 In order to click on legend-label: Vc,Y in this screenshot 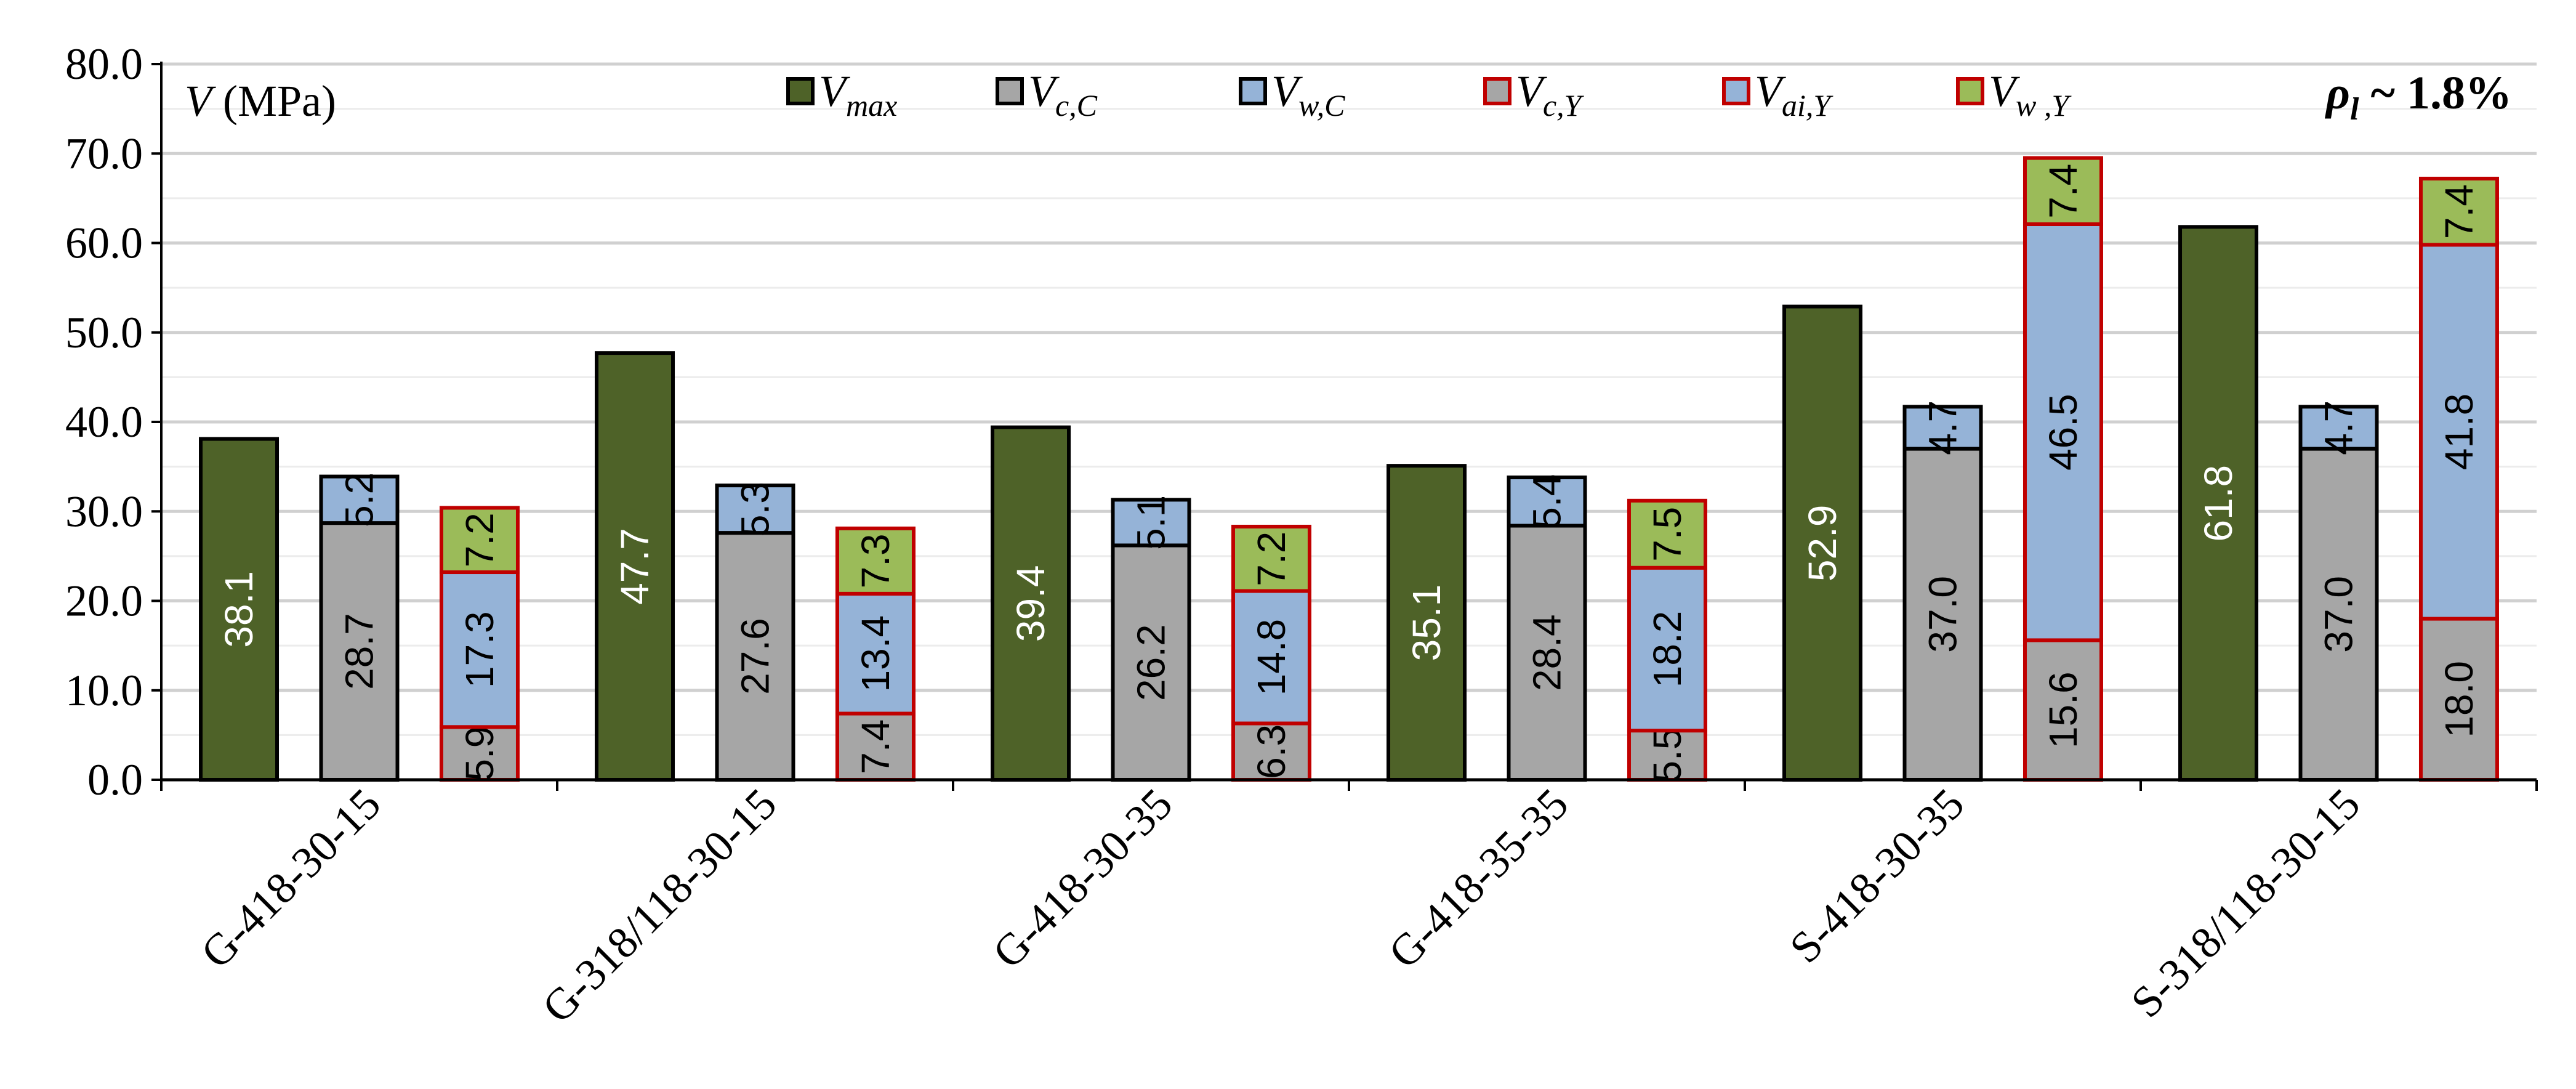, I will do `click(1550, 95)`.